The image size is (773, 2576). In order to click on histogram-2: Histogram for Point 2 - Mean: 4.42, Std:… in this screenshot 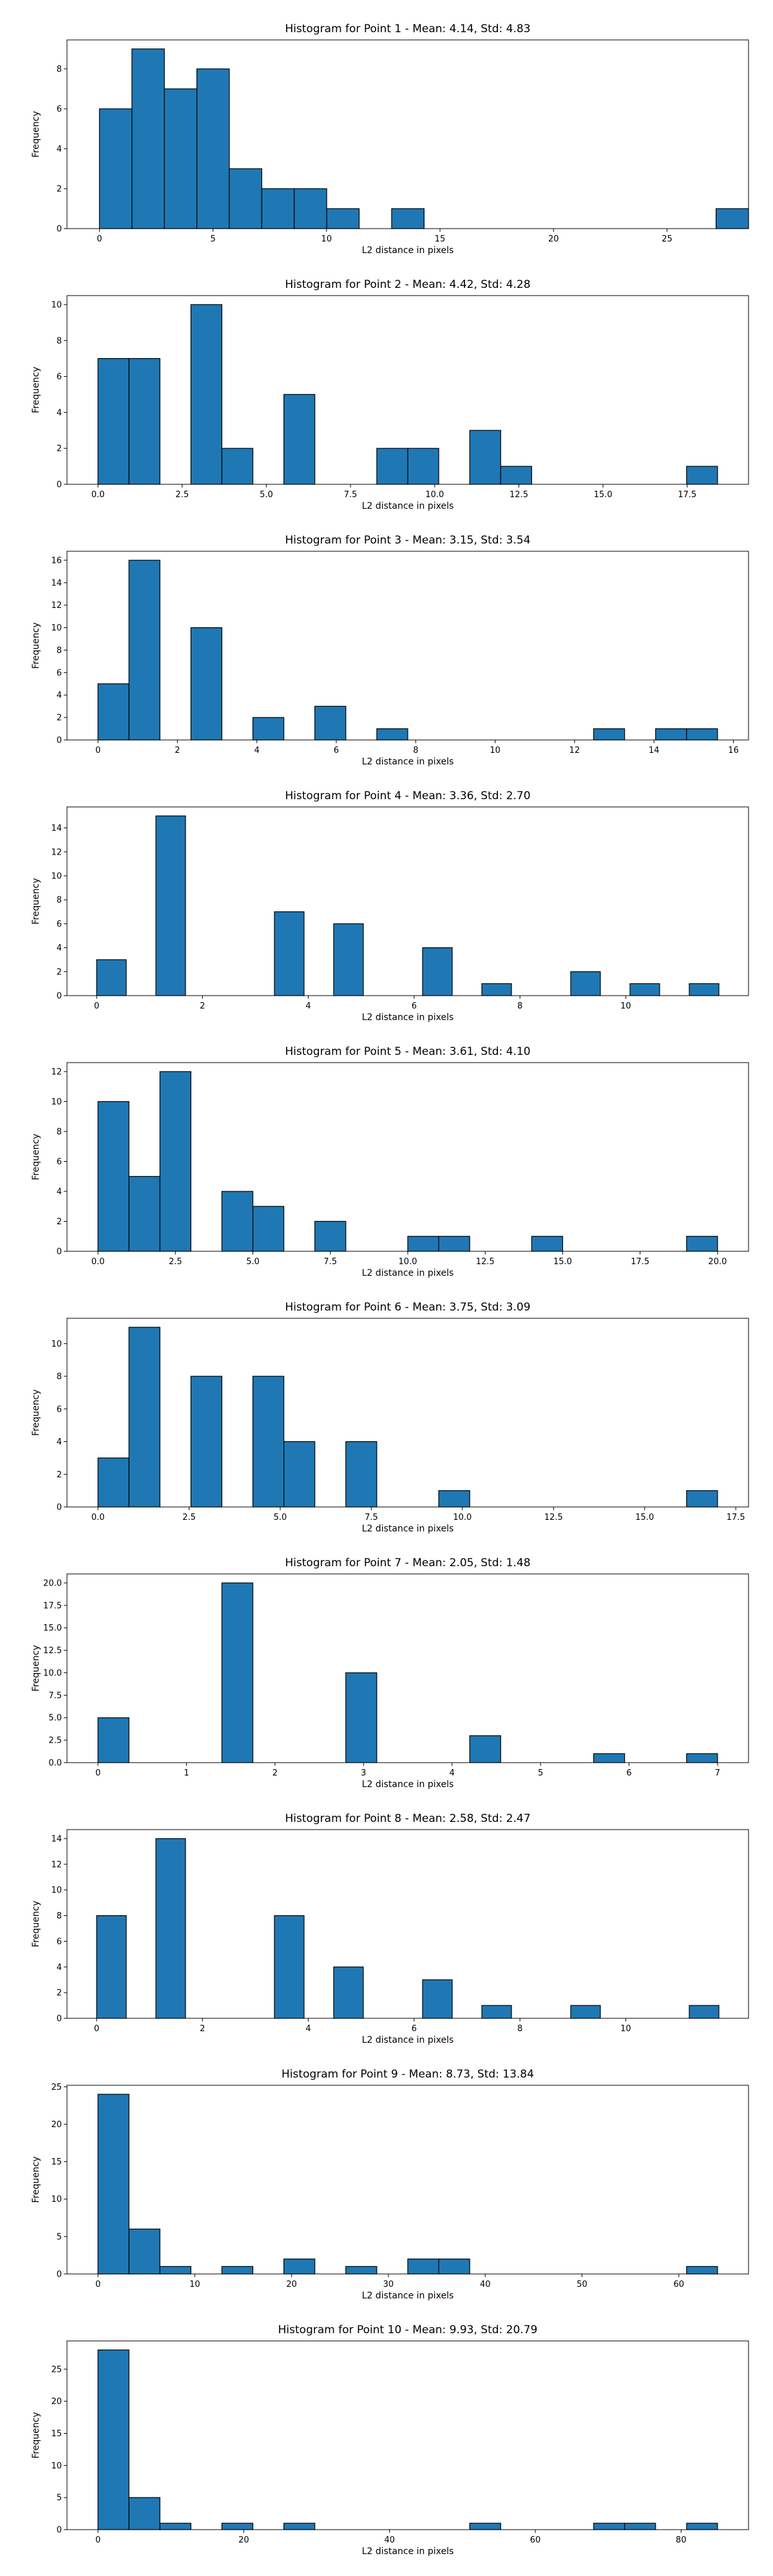, I will do `click(386, 397)`.